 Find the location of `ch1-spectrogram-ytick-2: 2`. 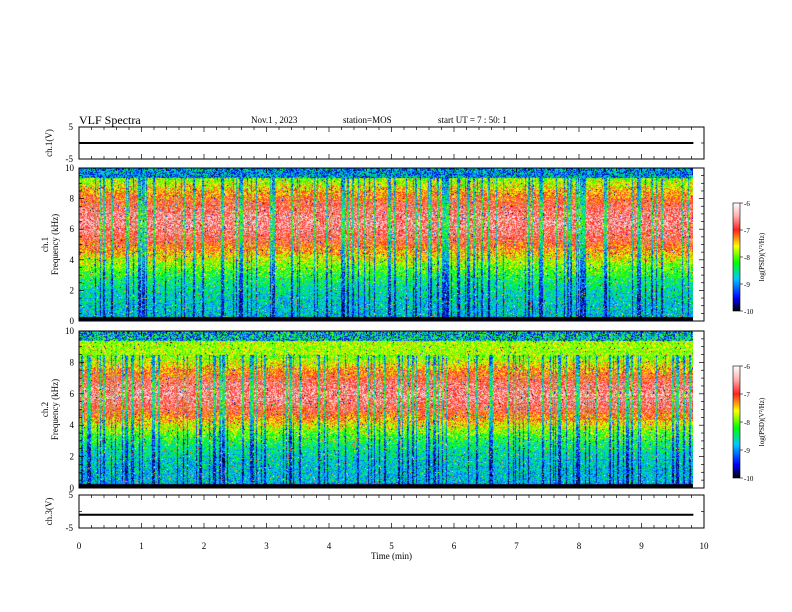

ch1-spectrogram-ytick-2: 2 is located at coordinates (72, 290).